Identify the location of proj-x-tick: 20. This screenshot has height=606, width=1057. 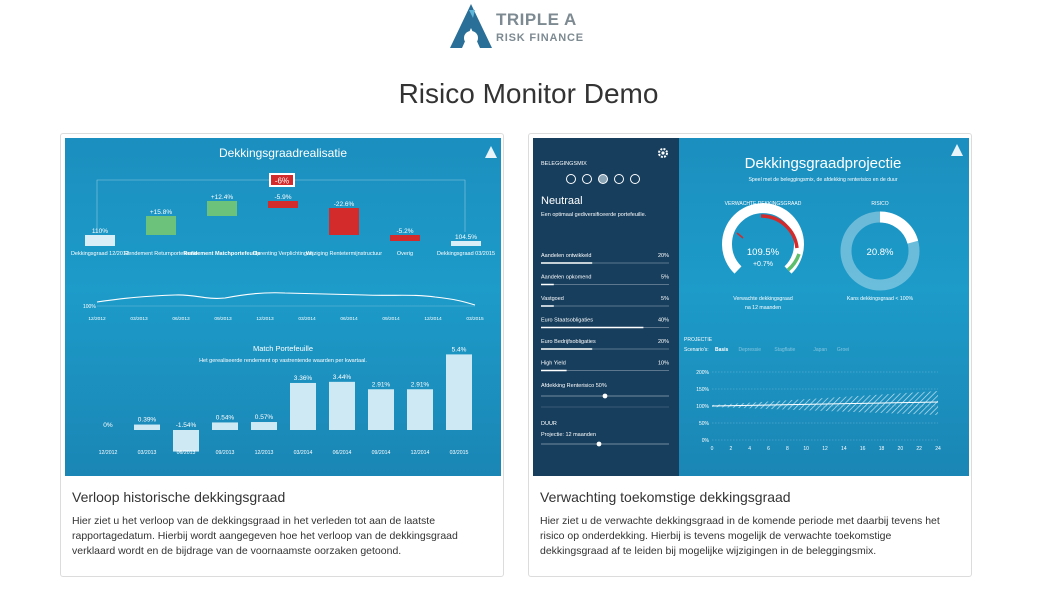
(901, 449).